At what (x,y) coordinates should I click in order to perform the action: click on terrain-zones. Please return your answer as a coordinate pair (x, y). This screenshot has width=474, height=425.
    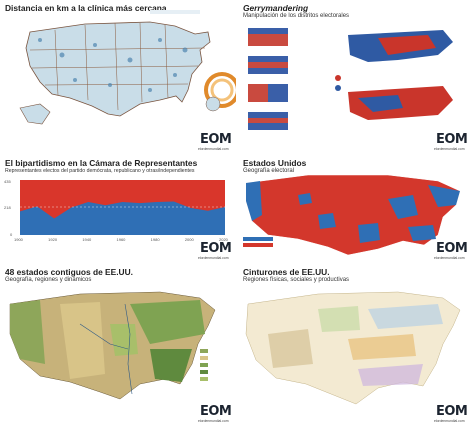
    Looking at the image, I should click on (107, 341).